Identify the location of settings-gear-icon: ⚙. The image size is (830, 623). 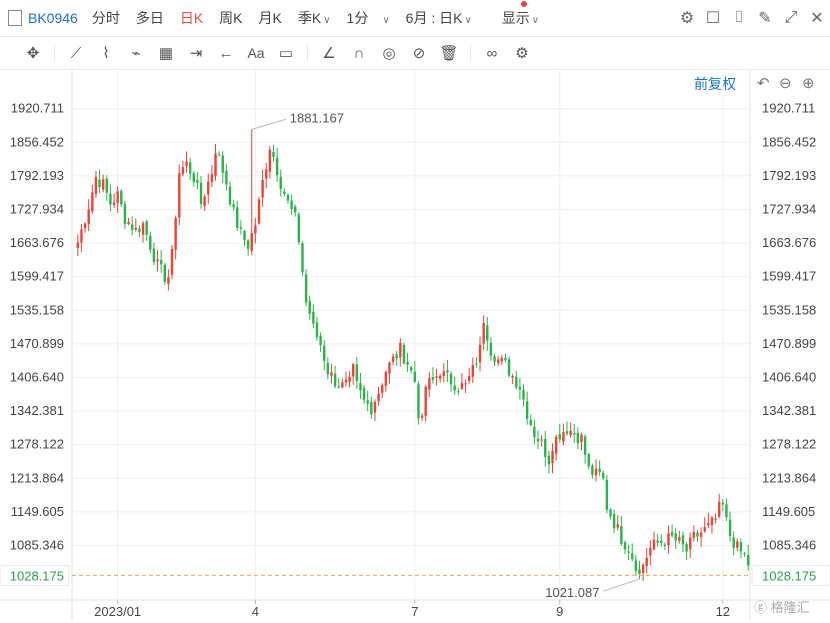
(687, 18).